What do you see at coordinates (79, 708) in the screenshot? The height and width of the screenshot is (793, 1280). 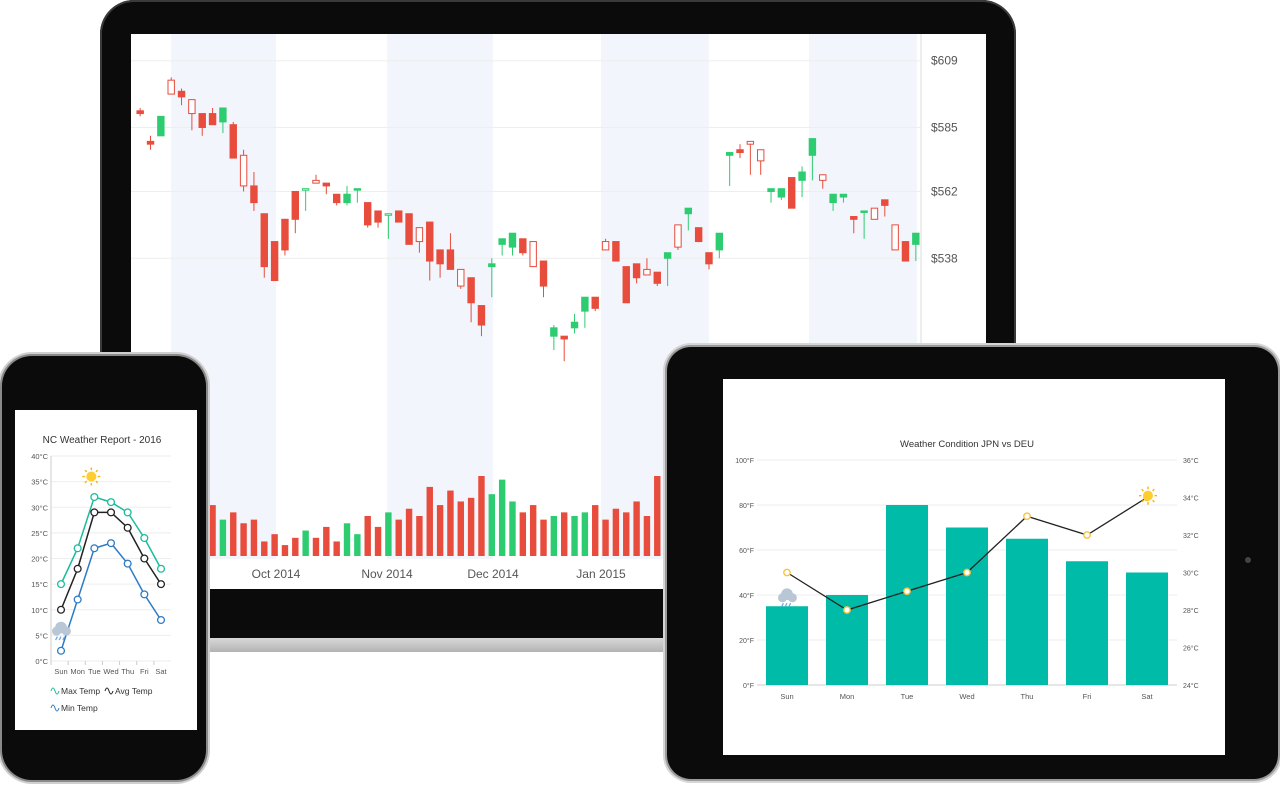 I see `legend-label: Min Temp` at bounding box center [79, 708].